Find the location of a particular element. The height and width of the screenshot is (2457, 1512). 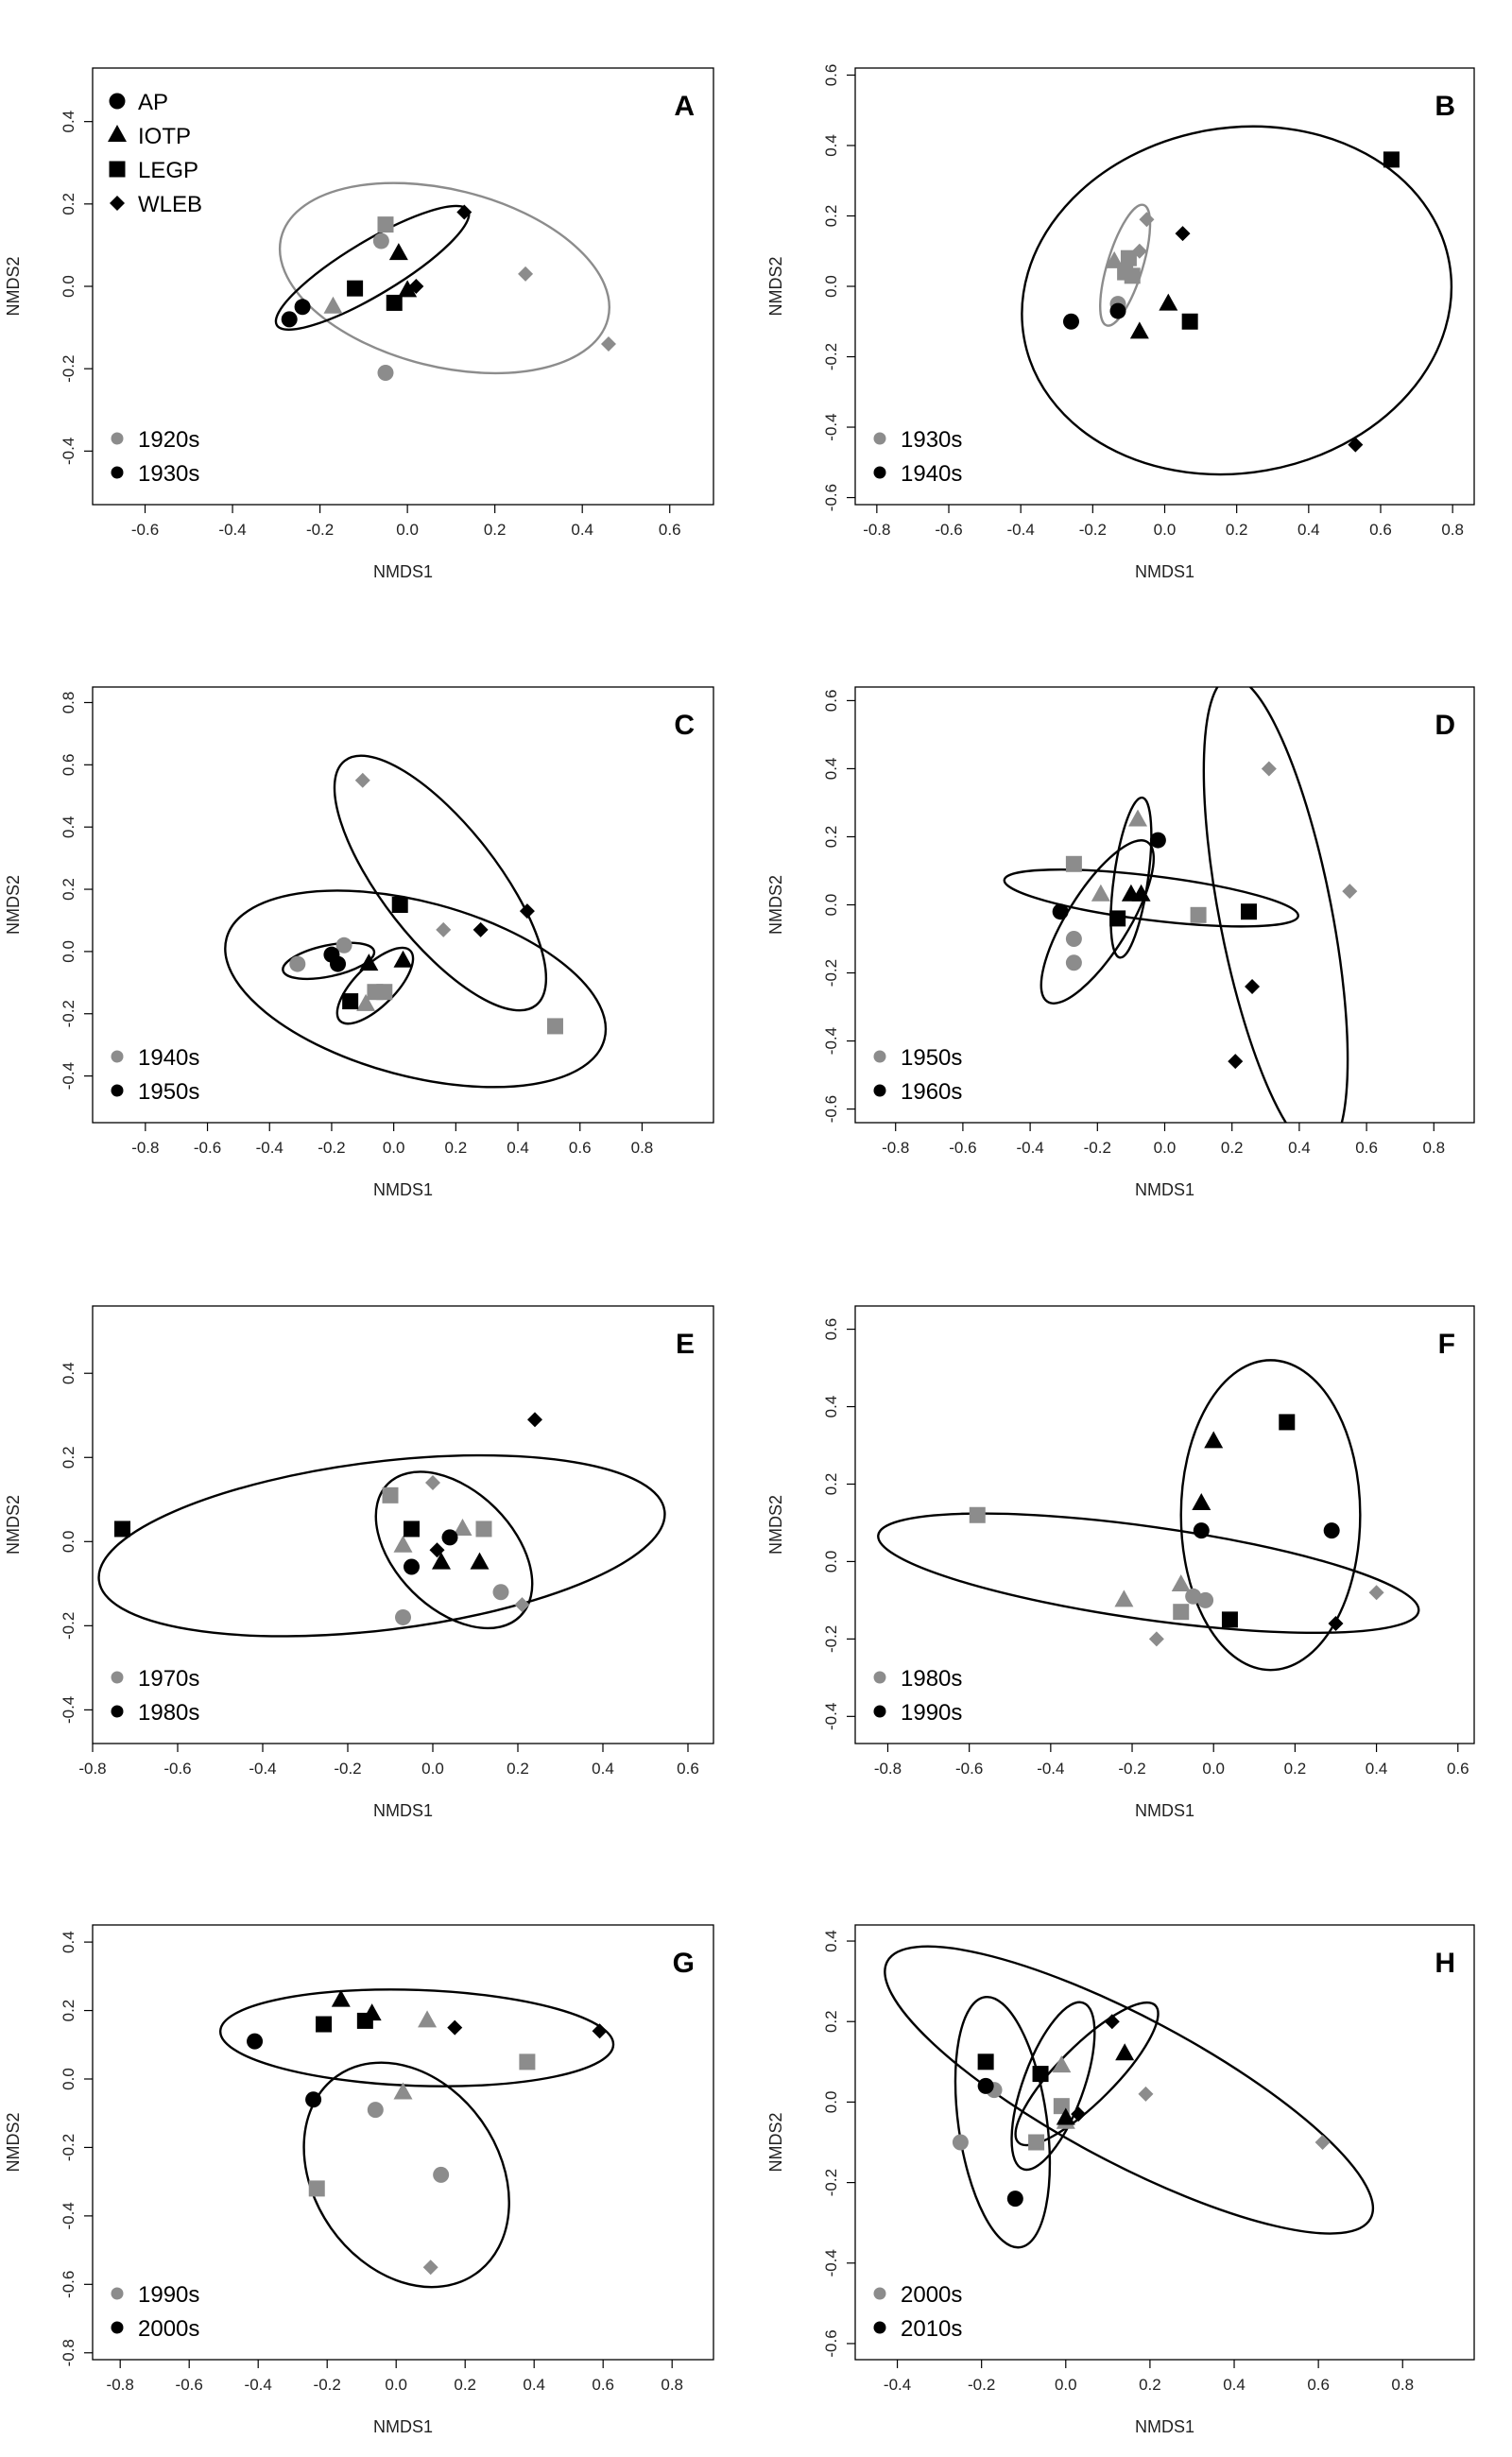

y-tick-label: 0.2 is located at coordinates (831, 1484).